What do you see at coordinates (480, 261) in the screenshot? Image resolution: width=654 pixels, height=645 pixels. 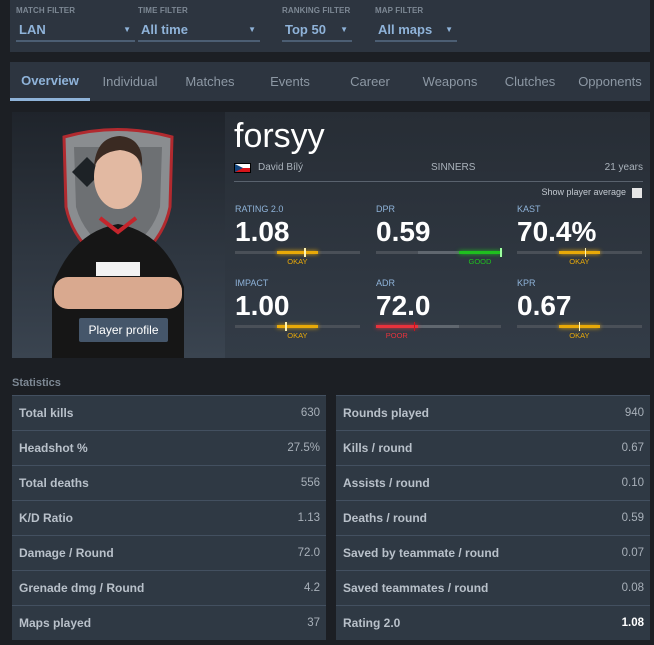 I see `stat-rating-label: GOOD` at bounding box center [480, 261].